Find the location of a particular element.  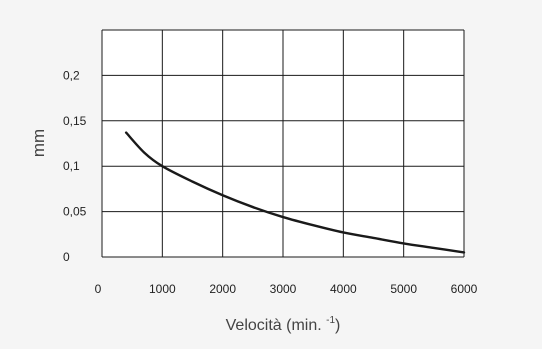

y-tick-label: 0,2 is located at coordinates (71, 75).